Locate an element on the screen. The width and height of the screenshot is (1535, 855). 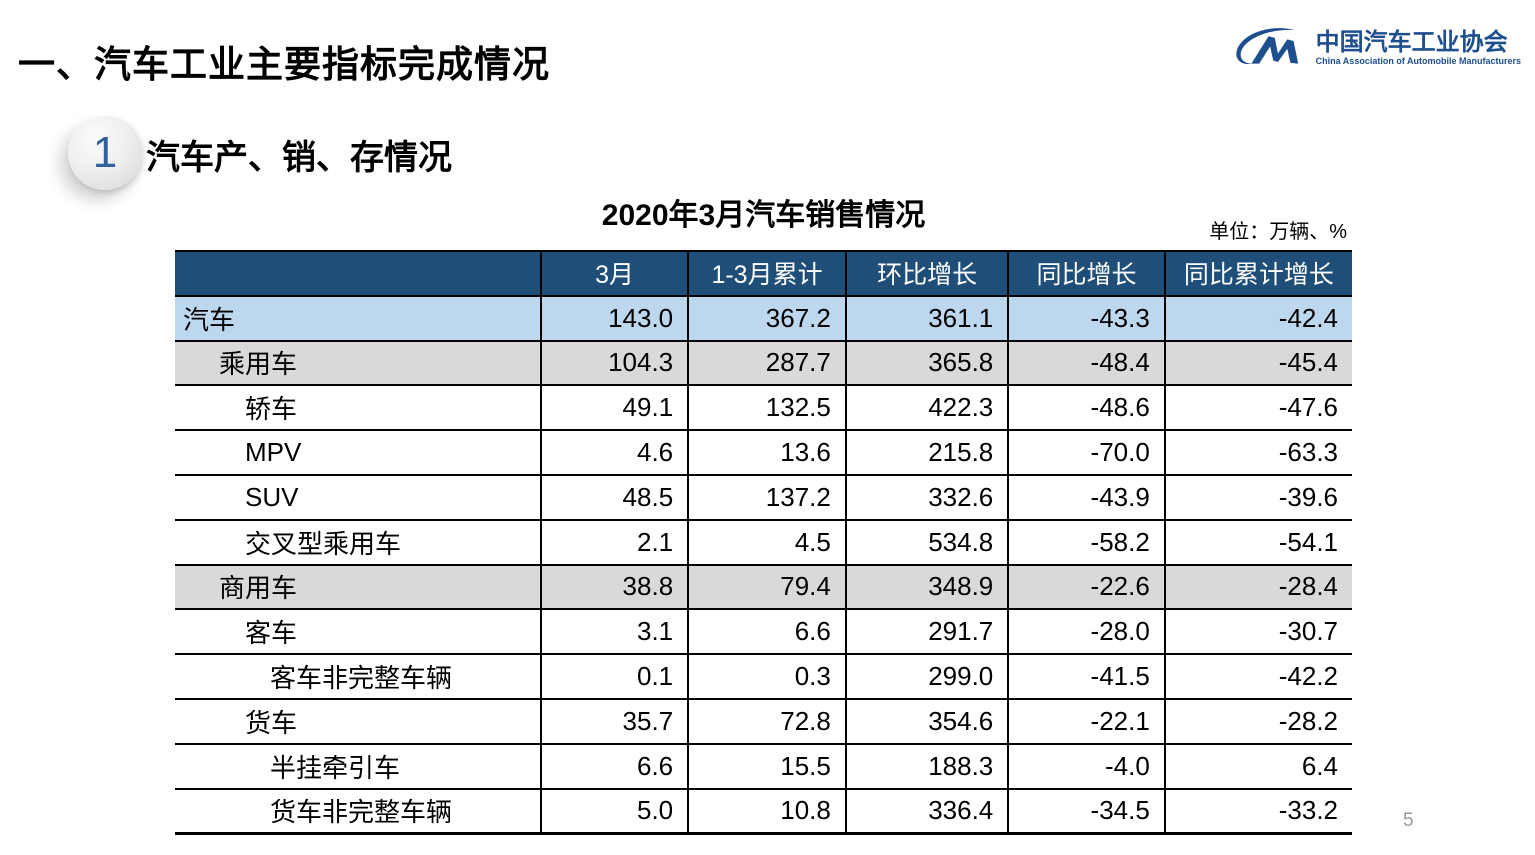
row-value: 132.5 is located at coordinates (766, 407).